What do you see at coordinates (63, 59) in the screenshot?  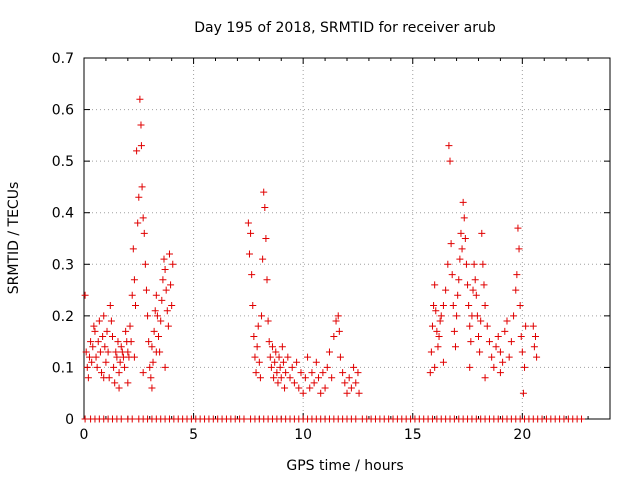 I see `y-tick-label: 0.7` at bounding box center [63, 59].